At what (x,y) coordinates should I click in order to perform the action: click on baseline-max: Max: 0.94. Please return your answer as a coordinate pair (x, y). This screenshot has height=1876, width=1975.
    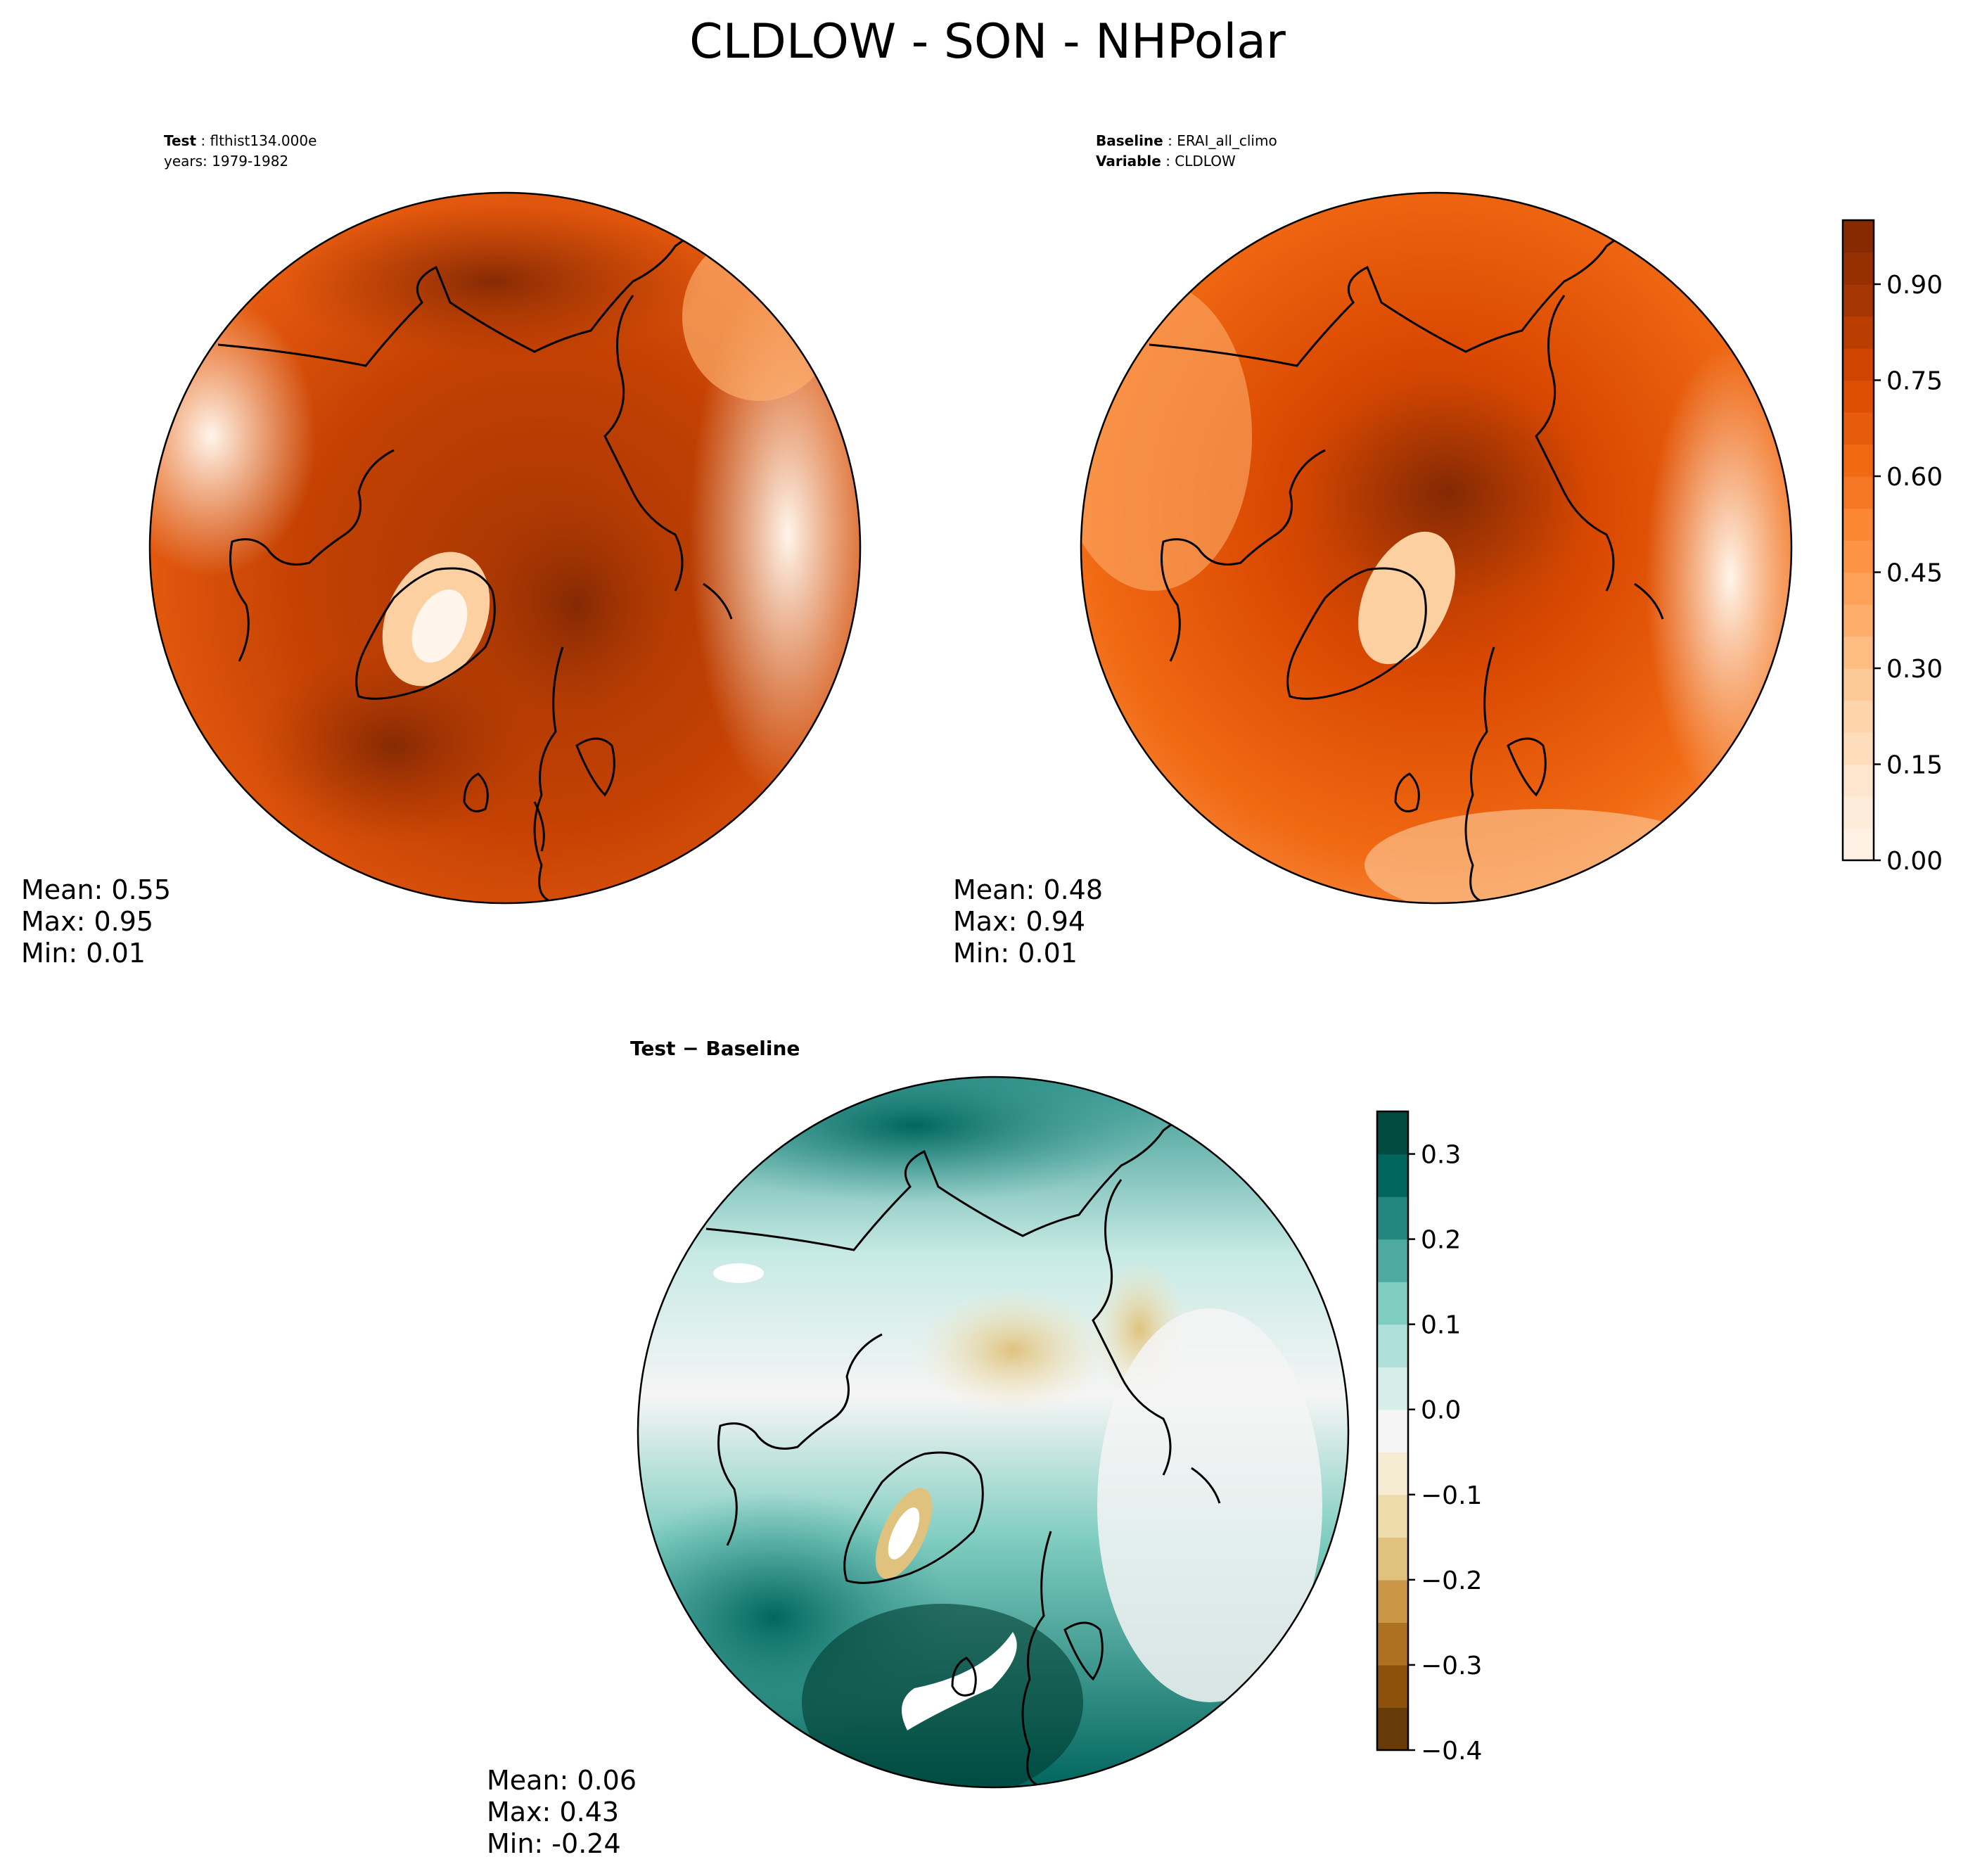
    Looking at the image, I should click on (1019, 921).